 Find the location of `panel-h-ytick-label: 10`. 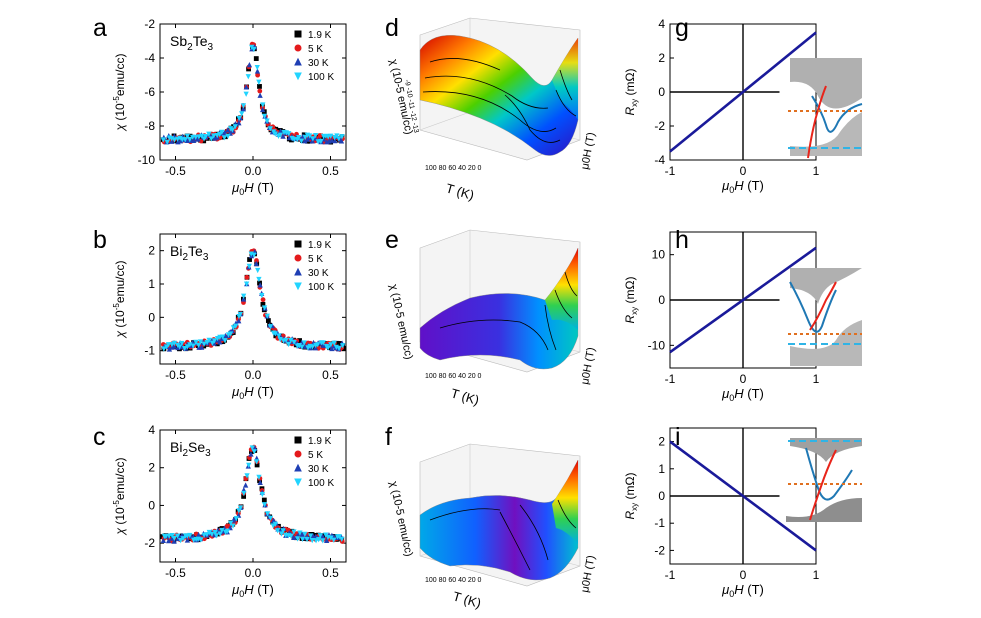

panel-h-ytick-label: 10 is located at coordinates (659, 255).